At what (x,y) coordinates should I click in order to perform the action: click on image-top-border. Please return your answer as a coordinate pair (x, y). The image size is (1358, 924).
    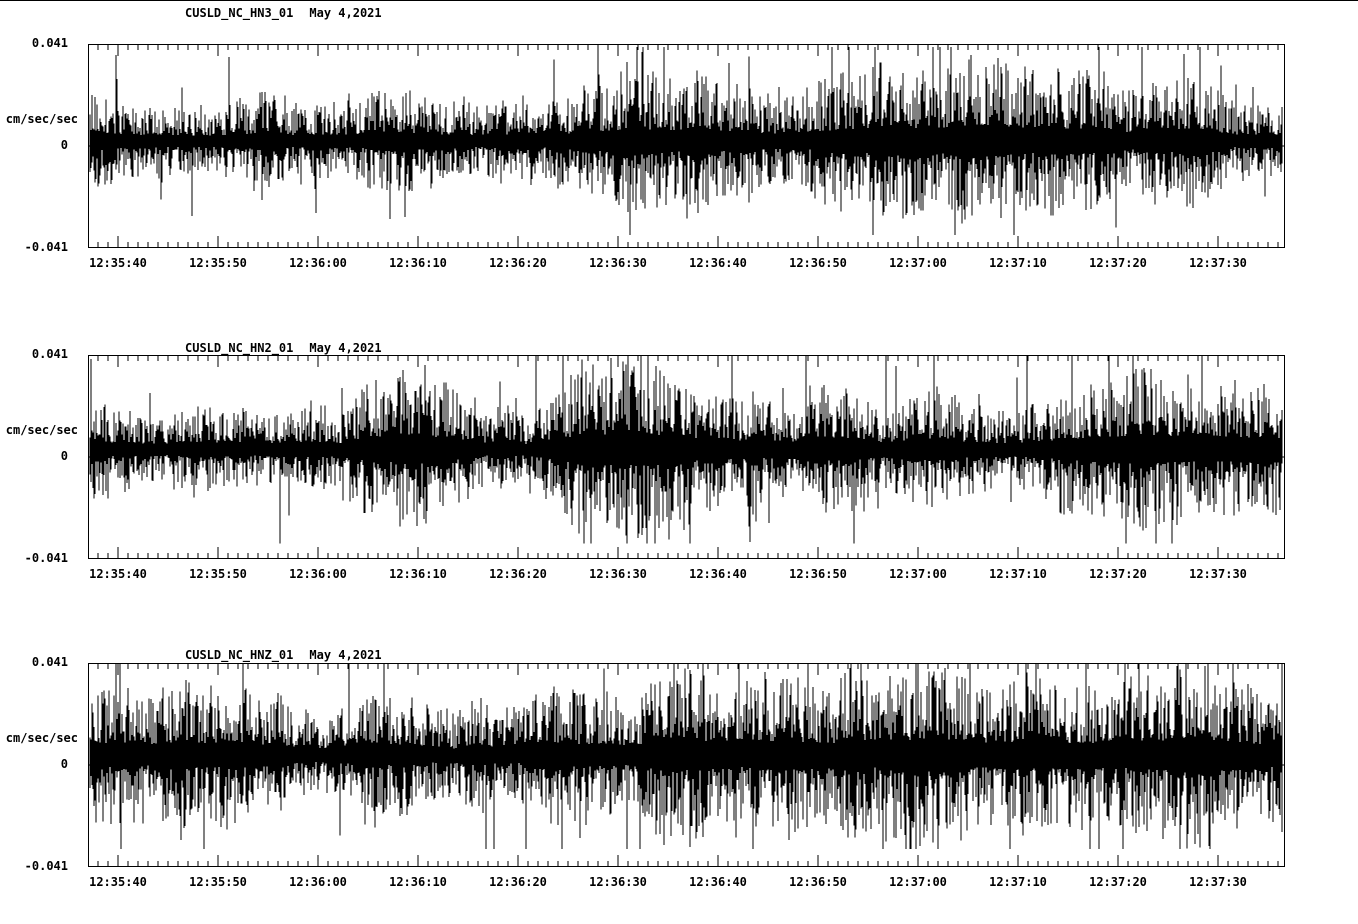
    Looking at the image, I should click on (679, 0).